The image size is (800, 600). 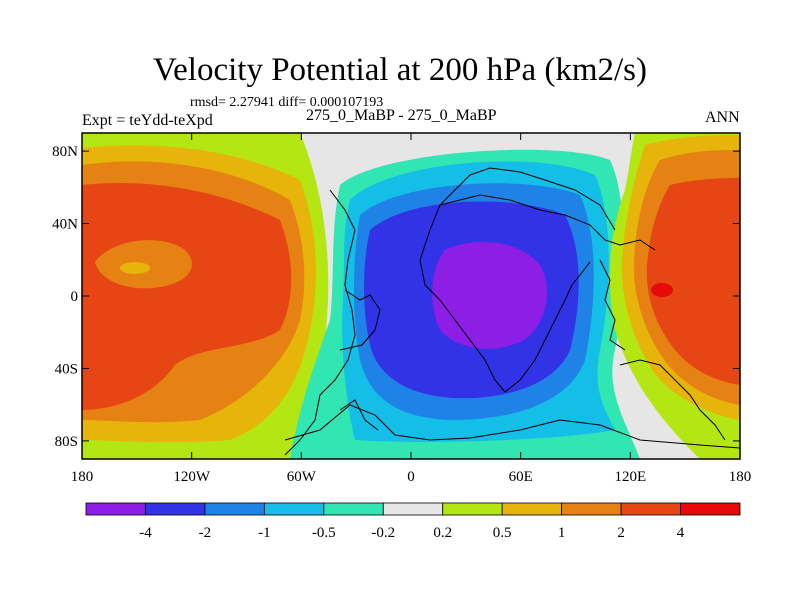 I want to click on colorbar-label-7: 1, so click(x=562, y=533).